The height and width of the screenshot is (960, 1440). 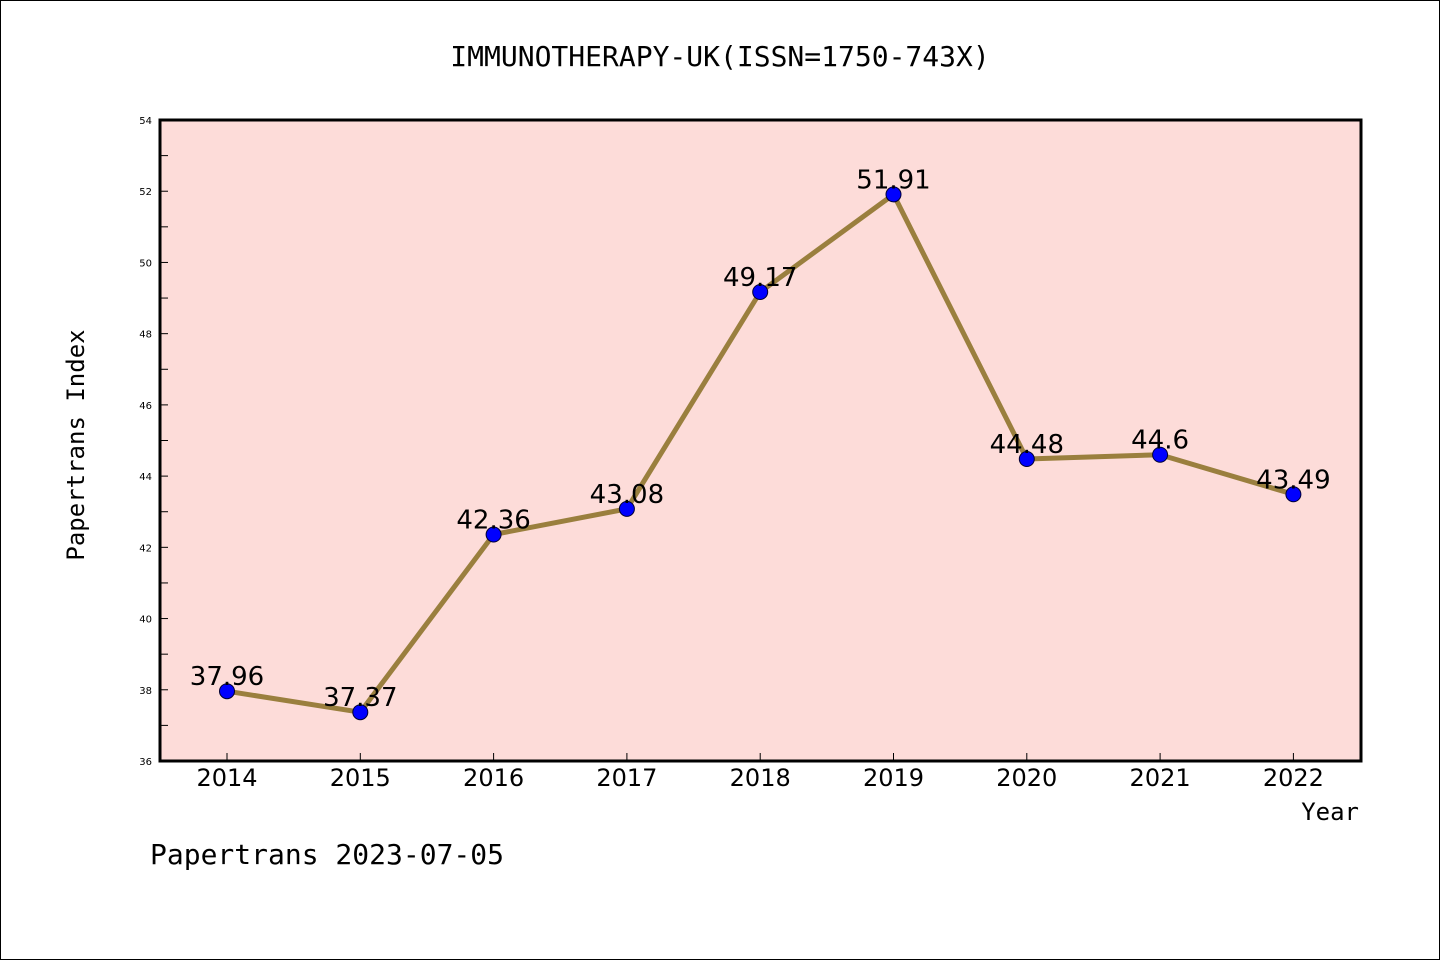 What do you see at coordinates (493, 521) in the screenshot?
I see `data-label: 42.36` at bounding box center [493, 521].